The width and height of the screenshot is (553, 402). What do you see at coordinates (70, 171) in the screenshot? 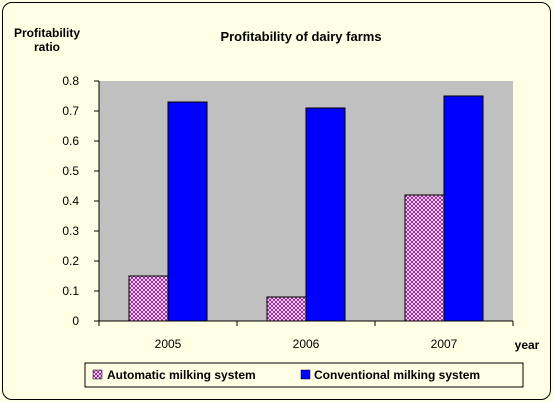
I see `y-tick-label: 0.5` at bounding box center [70, 171].